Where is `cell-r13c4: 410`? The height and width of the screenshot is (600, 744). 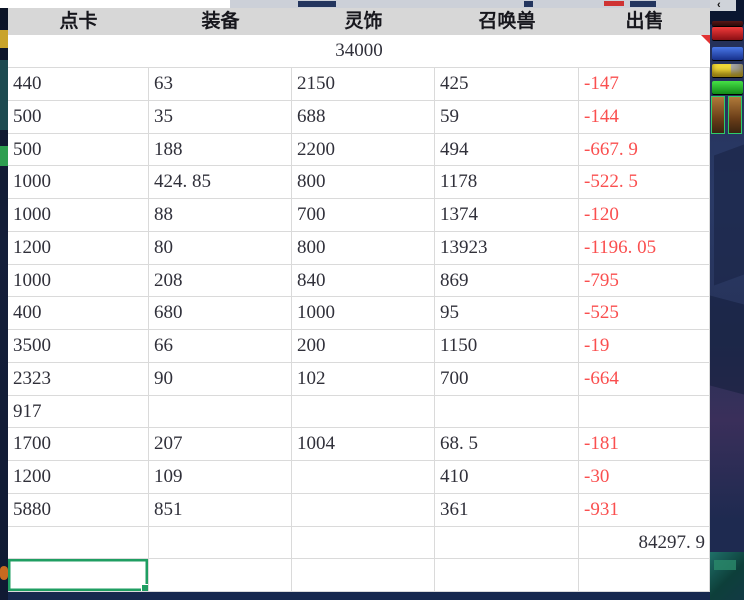 cell-r13c4: 410 is located at coordinates (507, 477).